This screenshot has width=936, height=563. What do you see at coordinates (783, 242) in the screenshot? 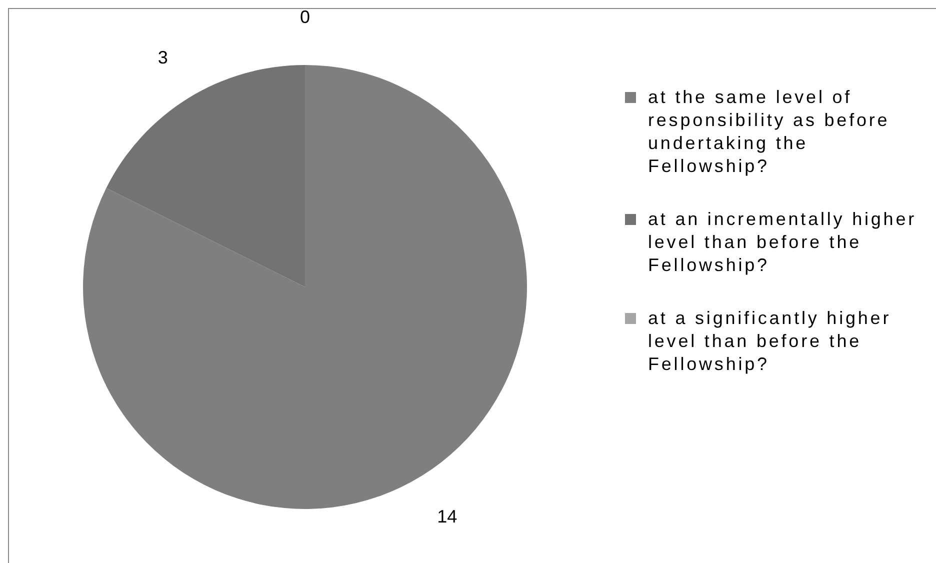
I see `legend-label: at an incrementally higher level than before the Fellowship?` at bounding box center [783, 242].